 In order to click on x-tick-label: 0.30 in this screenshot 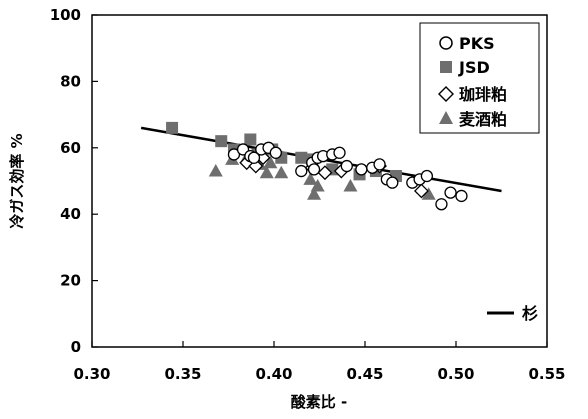, I will do `click(91, 374)`.